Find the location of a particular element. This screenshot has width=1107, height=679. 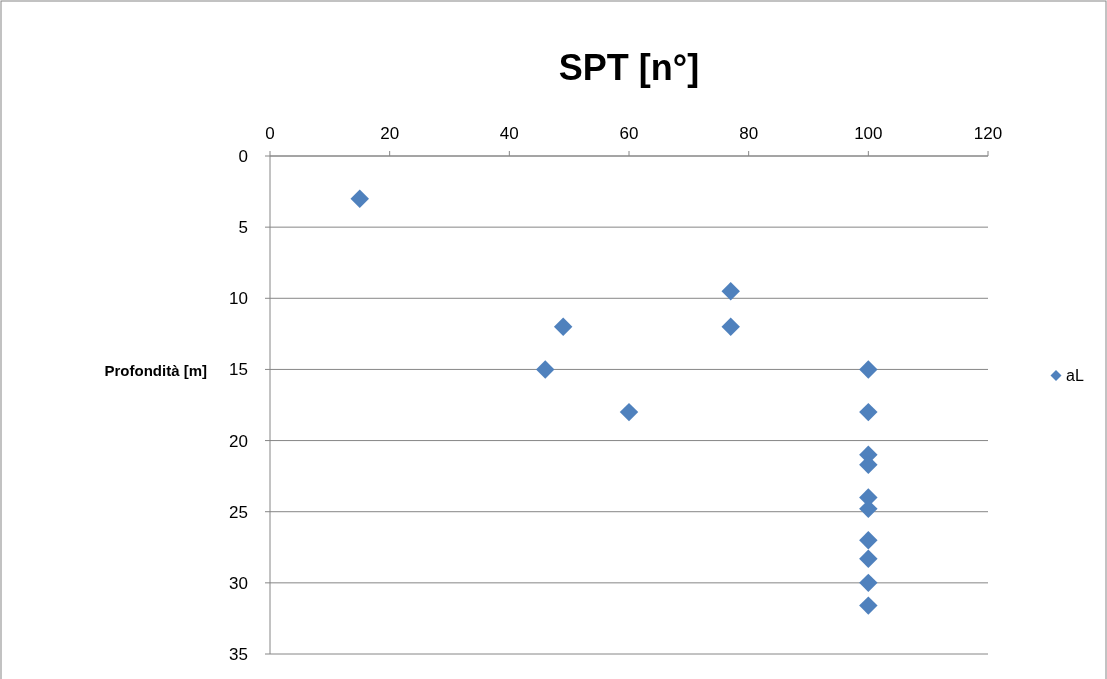

x-tick-label: 120 is located at coordinates (988, 133).